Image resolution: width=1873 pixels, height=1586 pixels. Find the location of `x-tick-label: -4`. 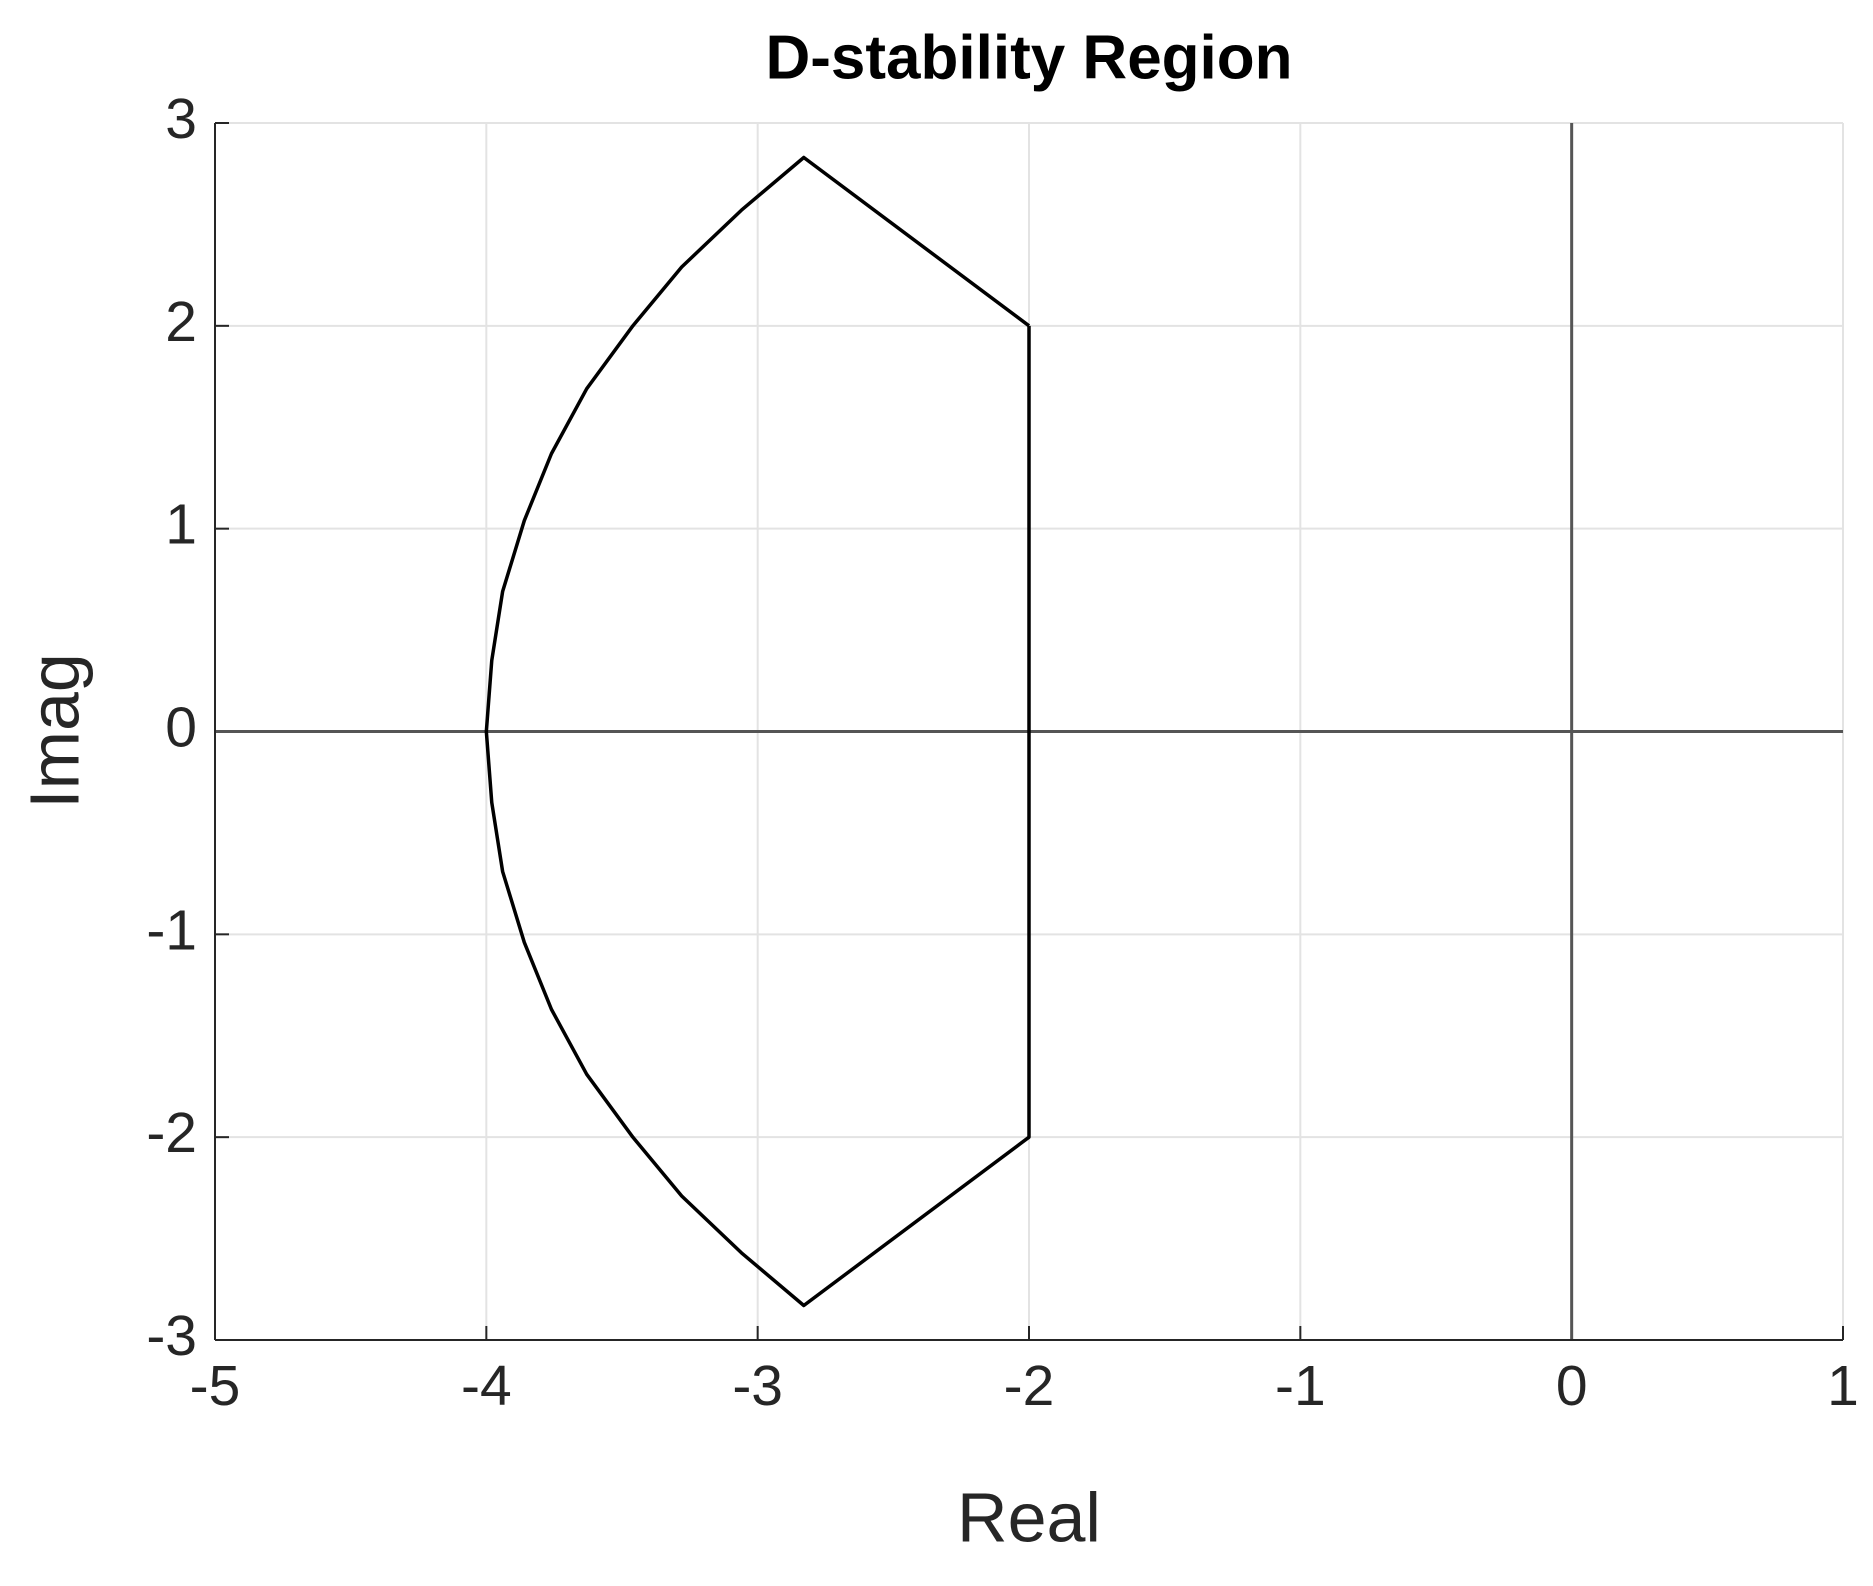

x-tick-label: -4 is located at coordinates (486, 1386).